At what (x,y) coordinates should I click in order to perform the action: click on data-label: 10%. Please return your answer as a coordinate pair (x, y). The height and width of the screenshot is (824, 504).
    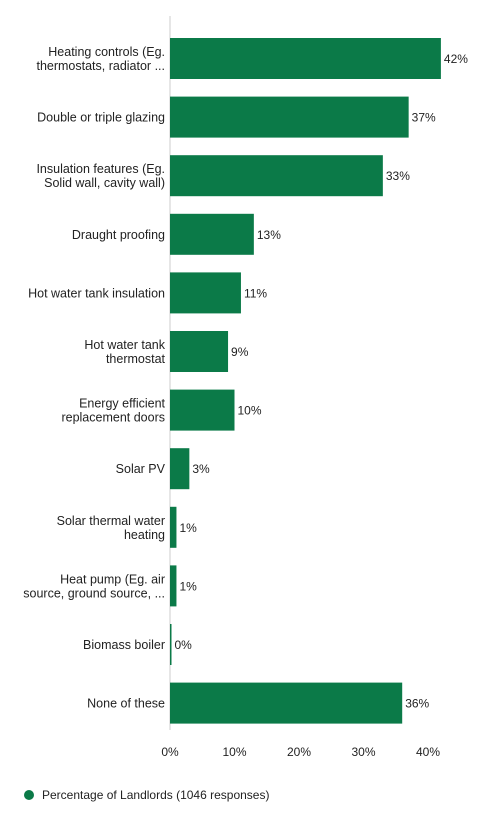
    Looking at the image, I should click on (250, 411).